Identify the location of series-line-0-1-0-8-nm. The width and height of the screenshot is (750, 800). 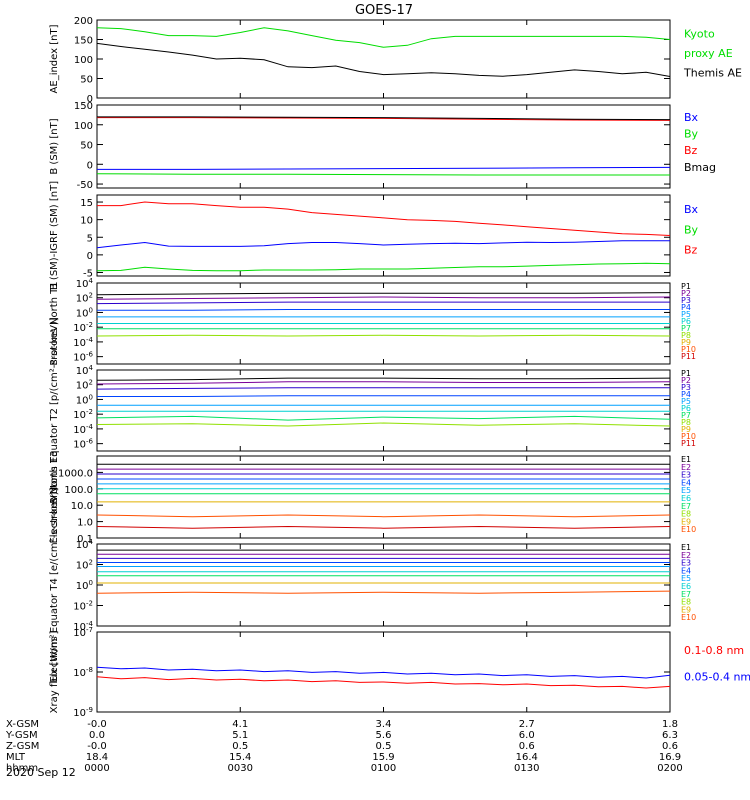
(383, 682).